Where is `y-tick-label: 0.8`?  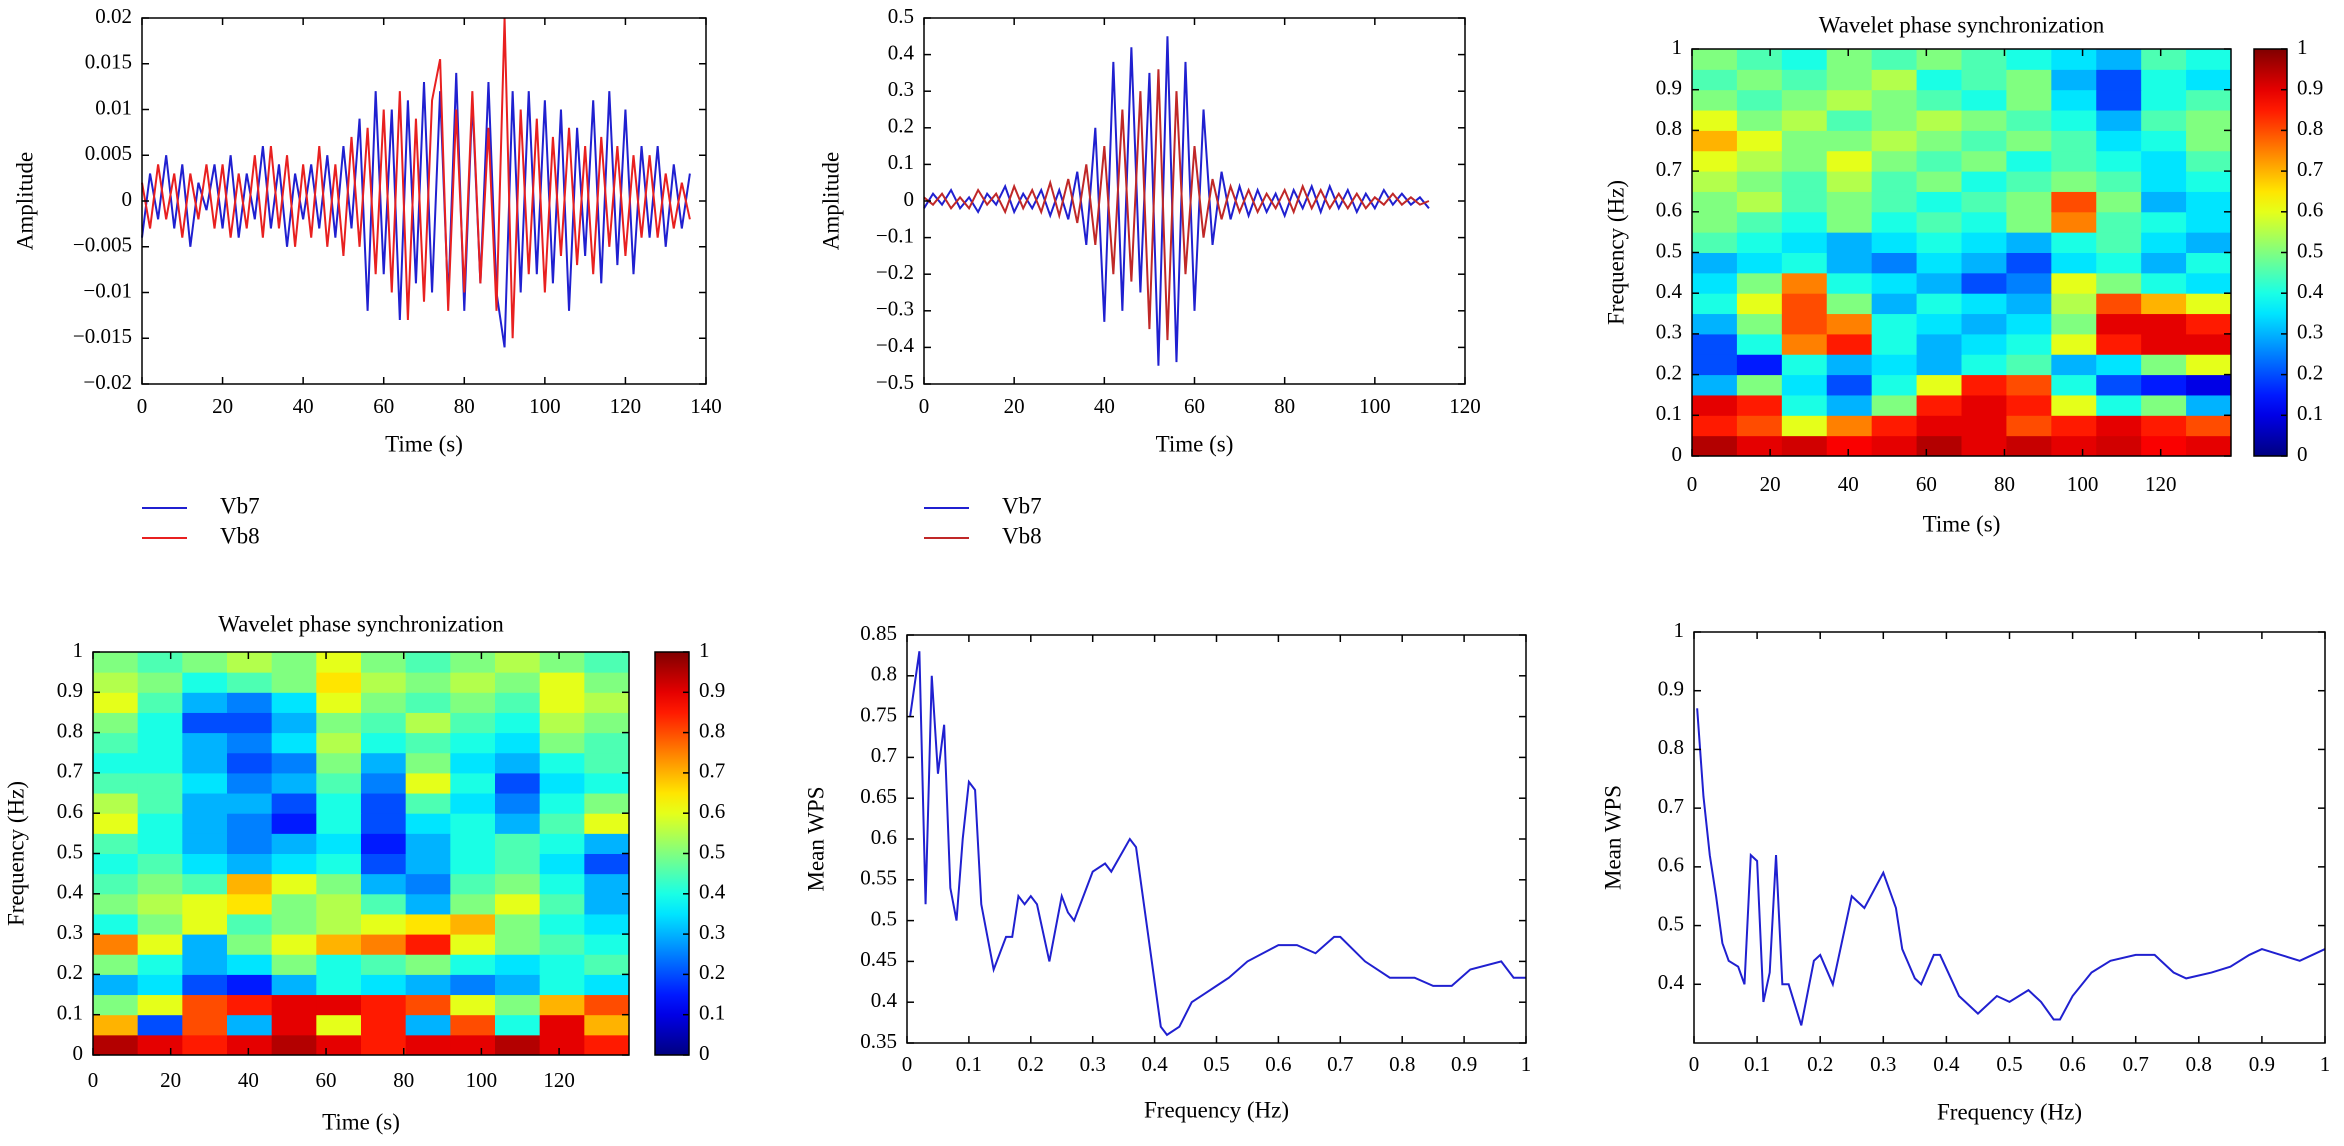 y-tick-label: 0.8 is located at coordinates (884, 674).